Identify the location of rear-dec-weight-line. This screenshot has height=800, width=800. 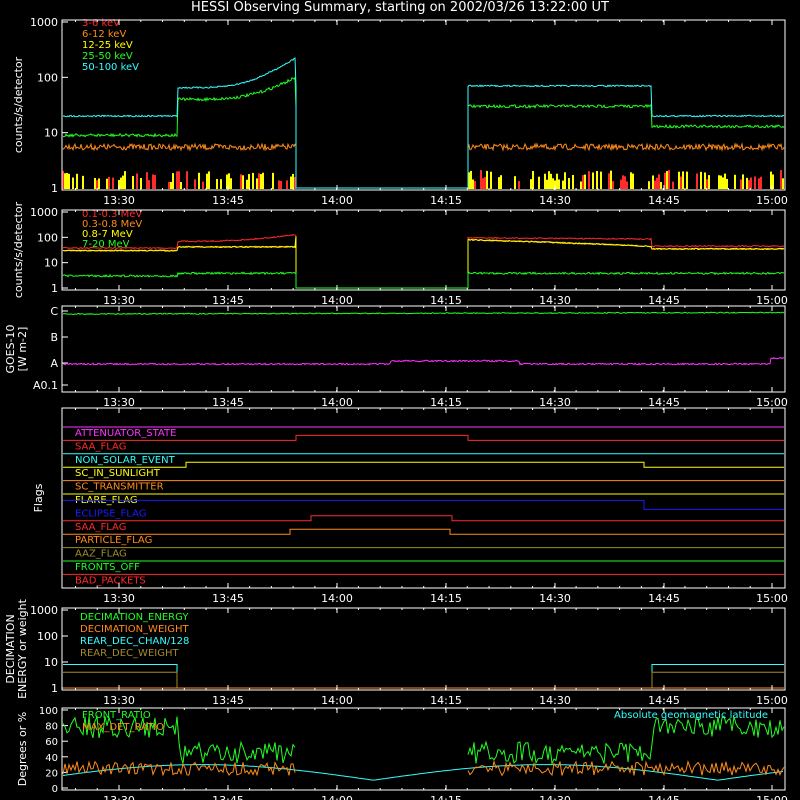
(423, 680).